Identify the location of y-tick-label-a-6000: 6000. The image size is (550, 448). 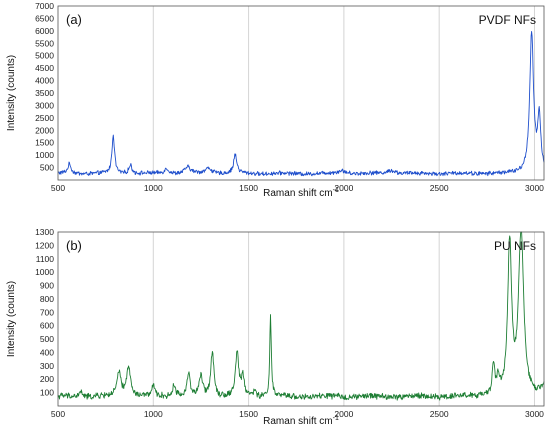
(44, 31).